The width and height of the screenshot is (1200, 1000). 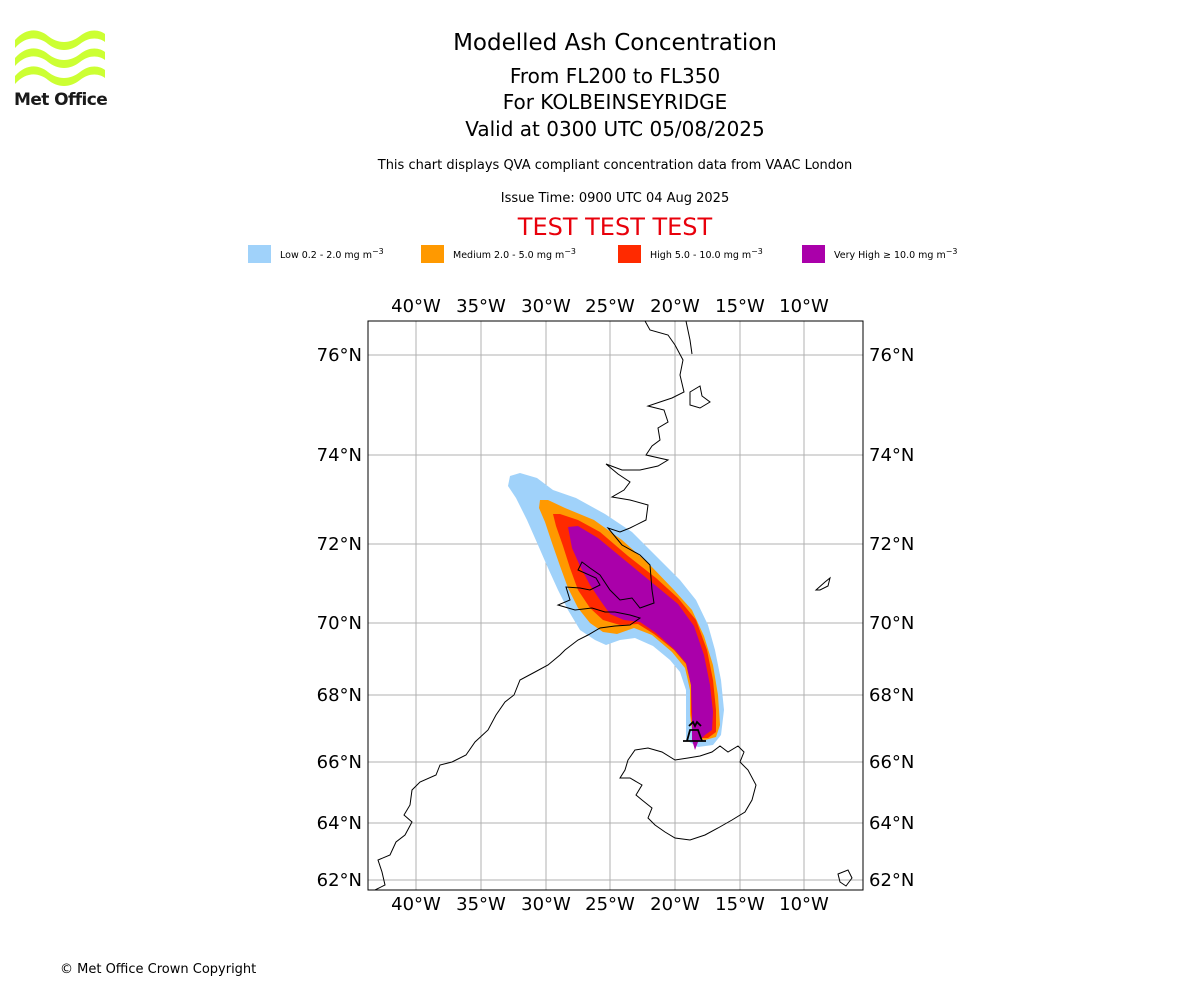 What do you see at coordinates (700, 397) in the screenshot?
I see `greenland-island` at bounding box center [700, 397].